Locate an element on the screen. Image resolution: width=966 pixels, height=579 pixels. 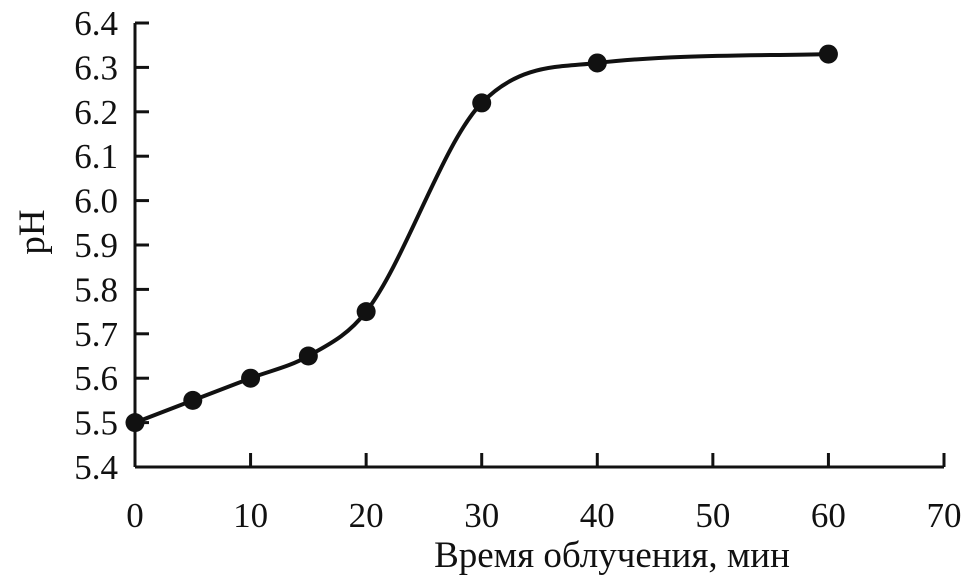
x-tick-label: 20 is located at coordinates (366, 515).